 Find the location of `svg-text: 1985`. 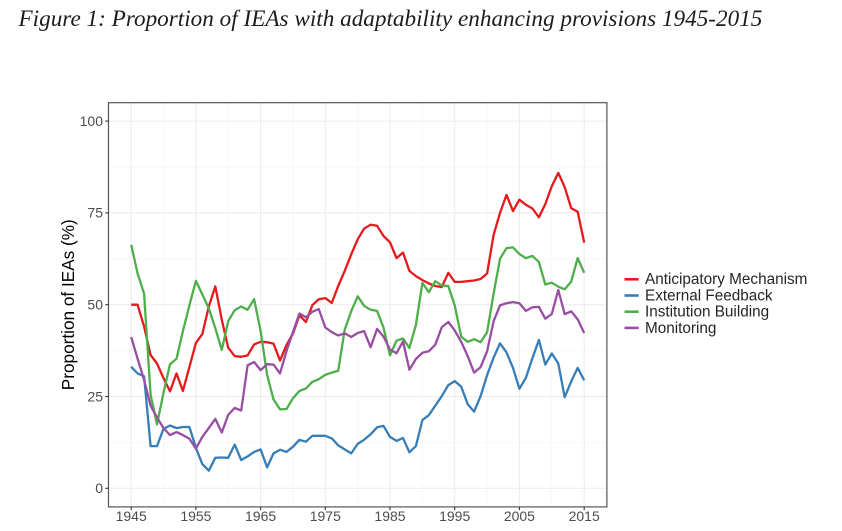

svg-text: 1985 is located at coordinates (389, 516).